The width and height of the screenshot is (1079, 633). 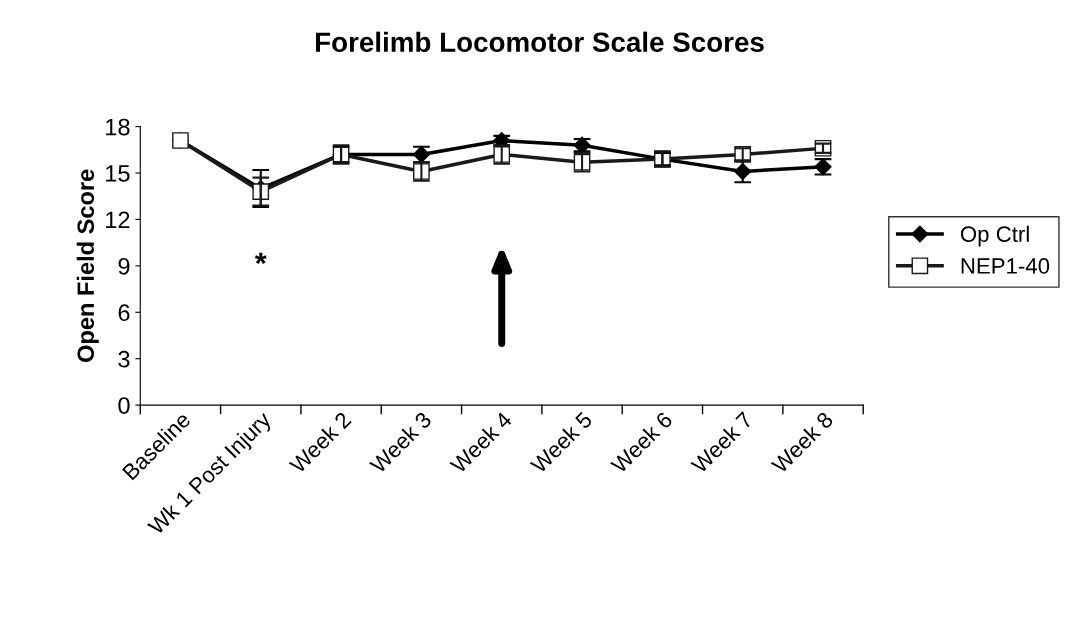 What do you see at coordinates (87, 265) in the screenshot?
I see `y-axis-title: Open Field Score` at bounding box center [87, 265].